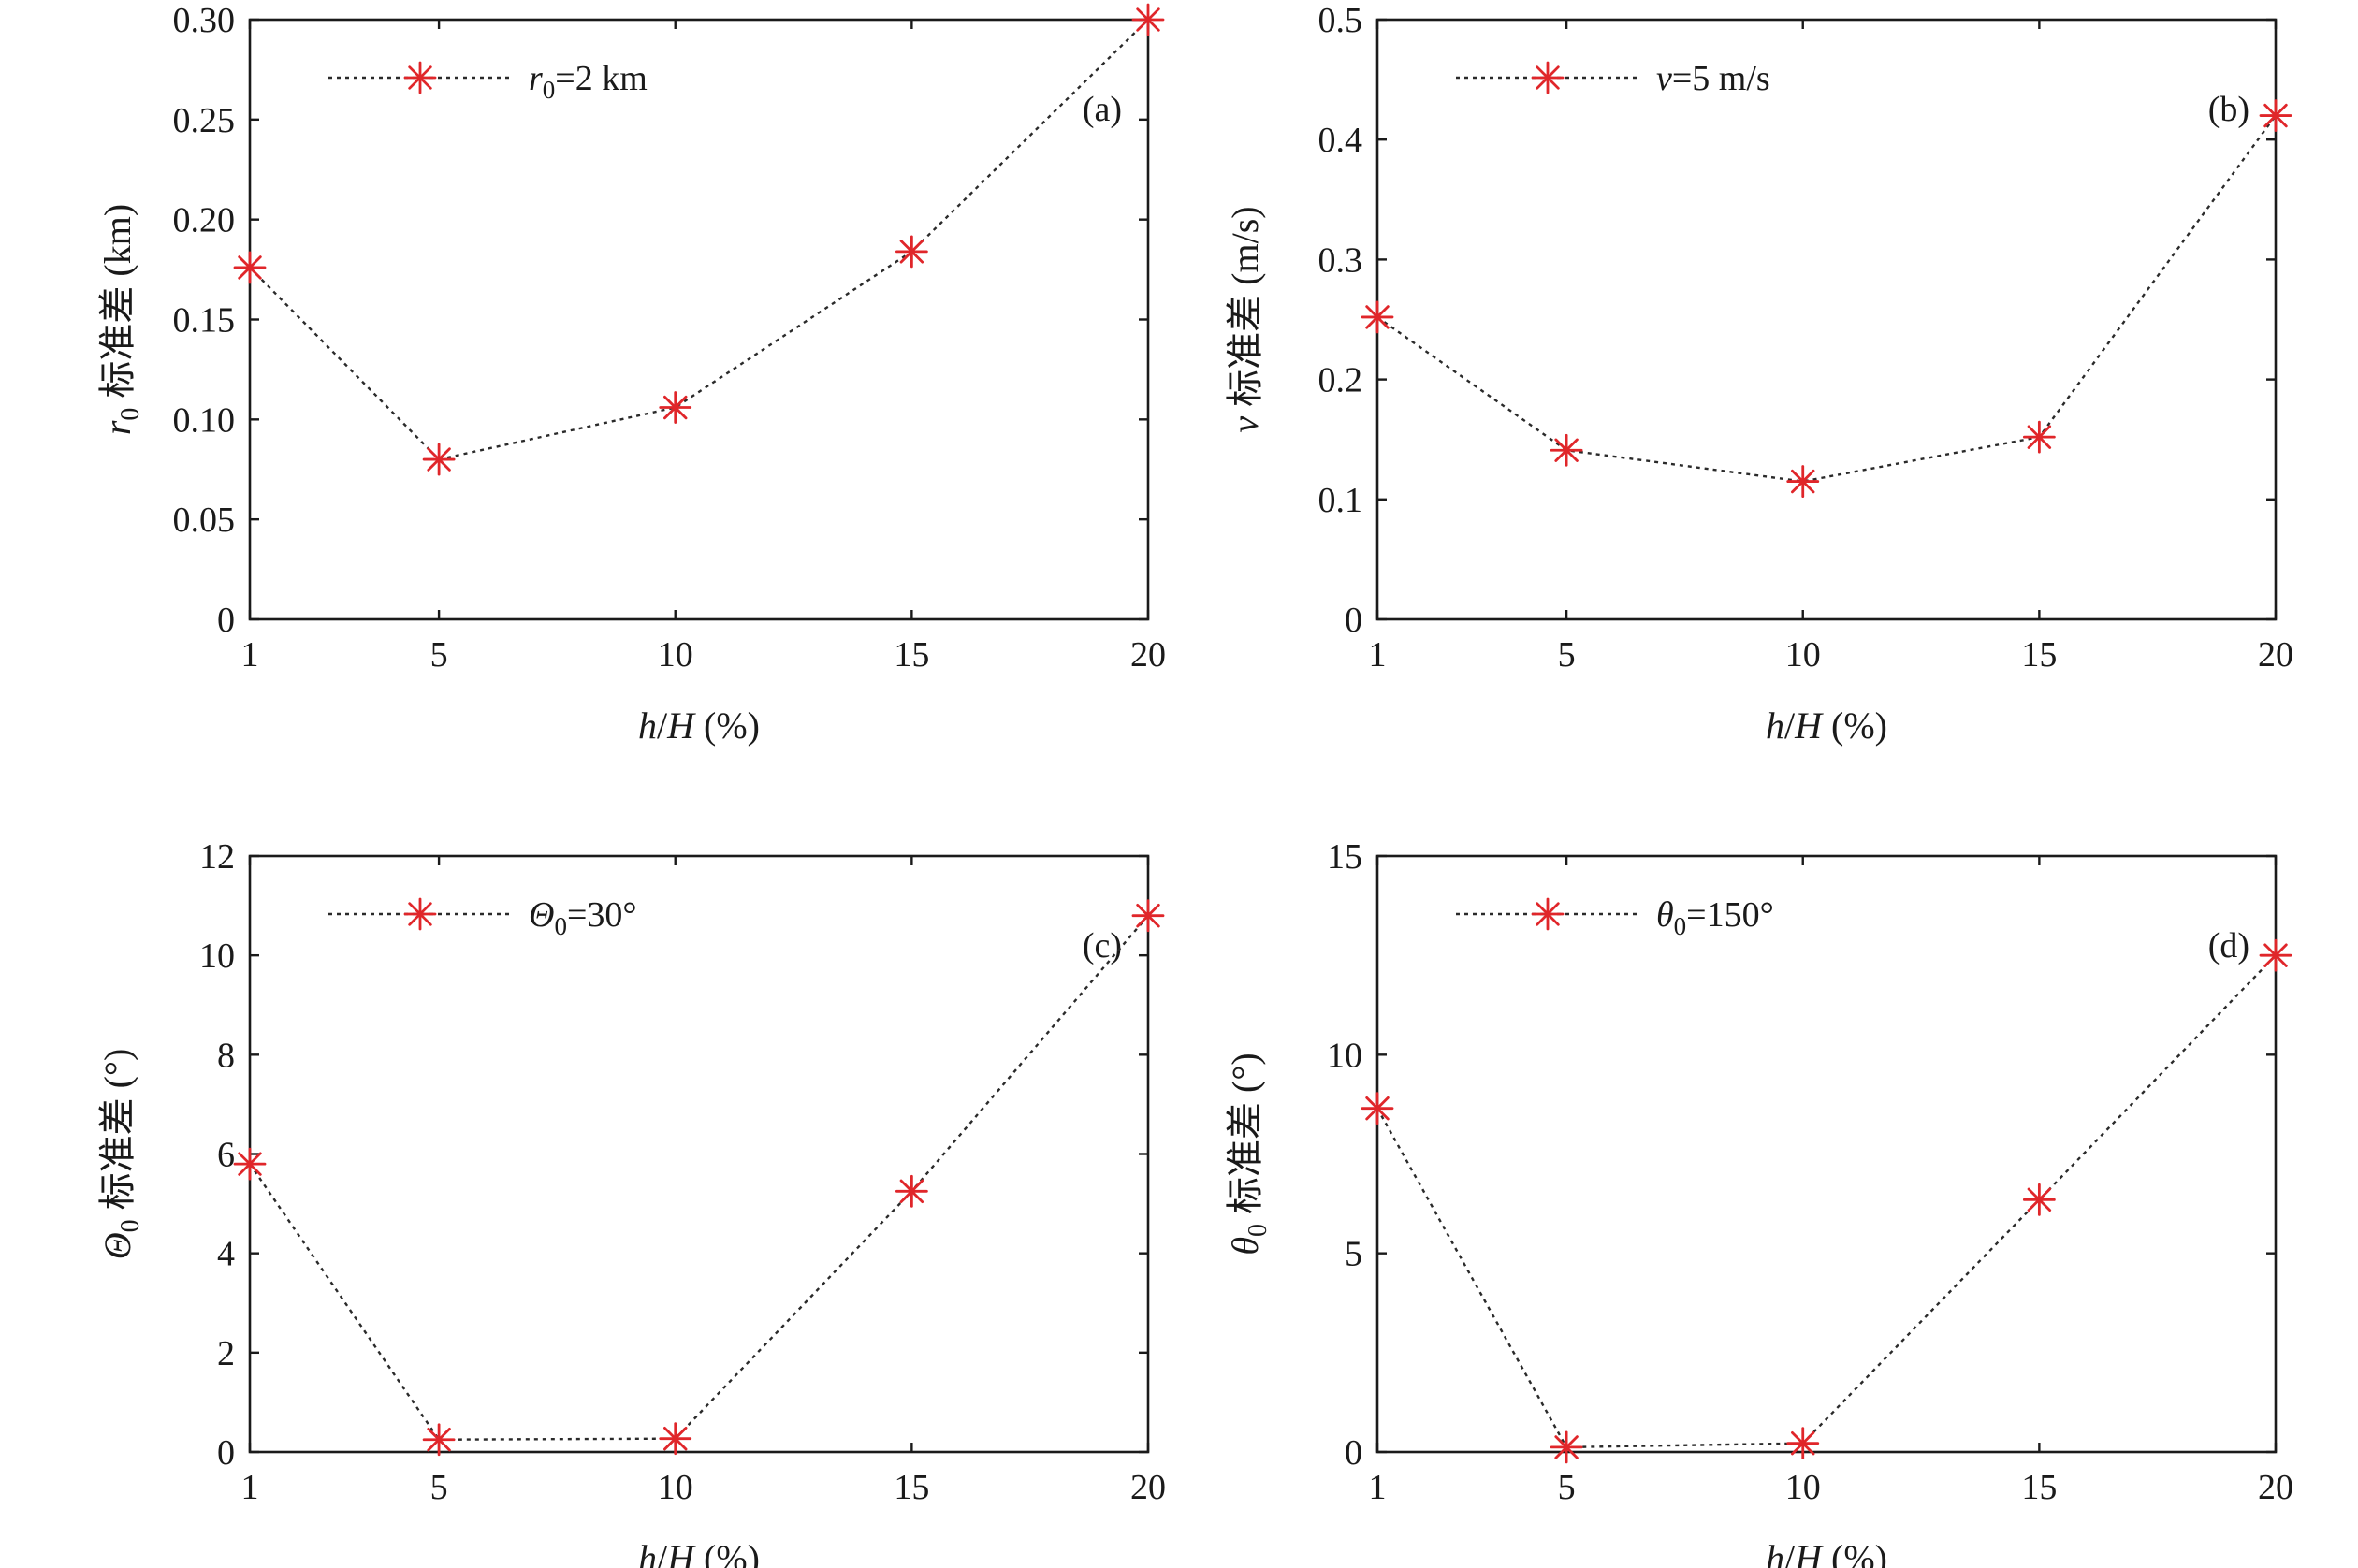  I want to click on panel-tag: (d), so click(2228, 946).